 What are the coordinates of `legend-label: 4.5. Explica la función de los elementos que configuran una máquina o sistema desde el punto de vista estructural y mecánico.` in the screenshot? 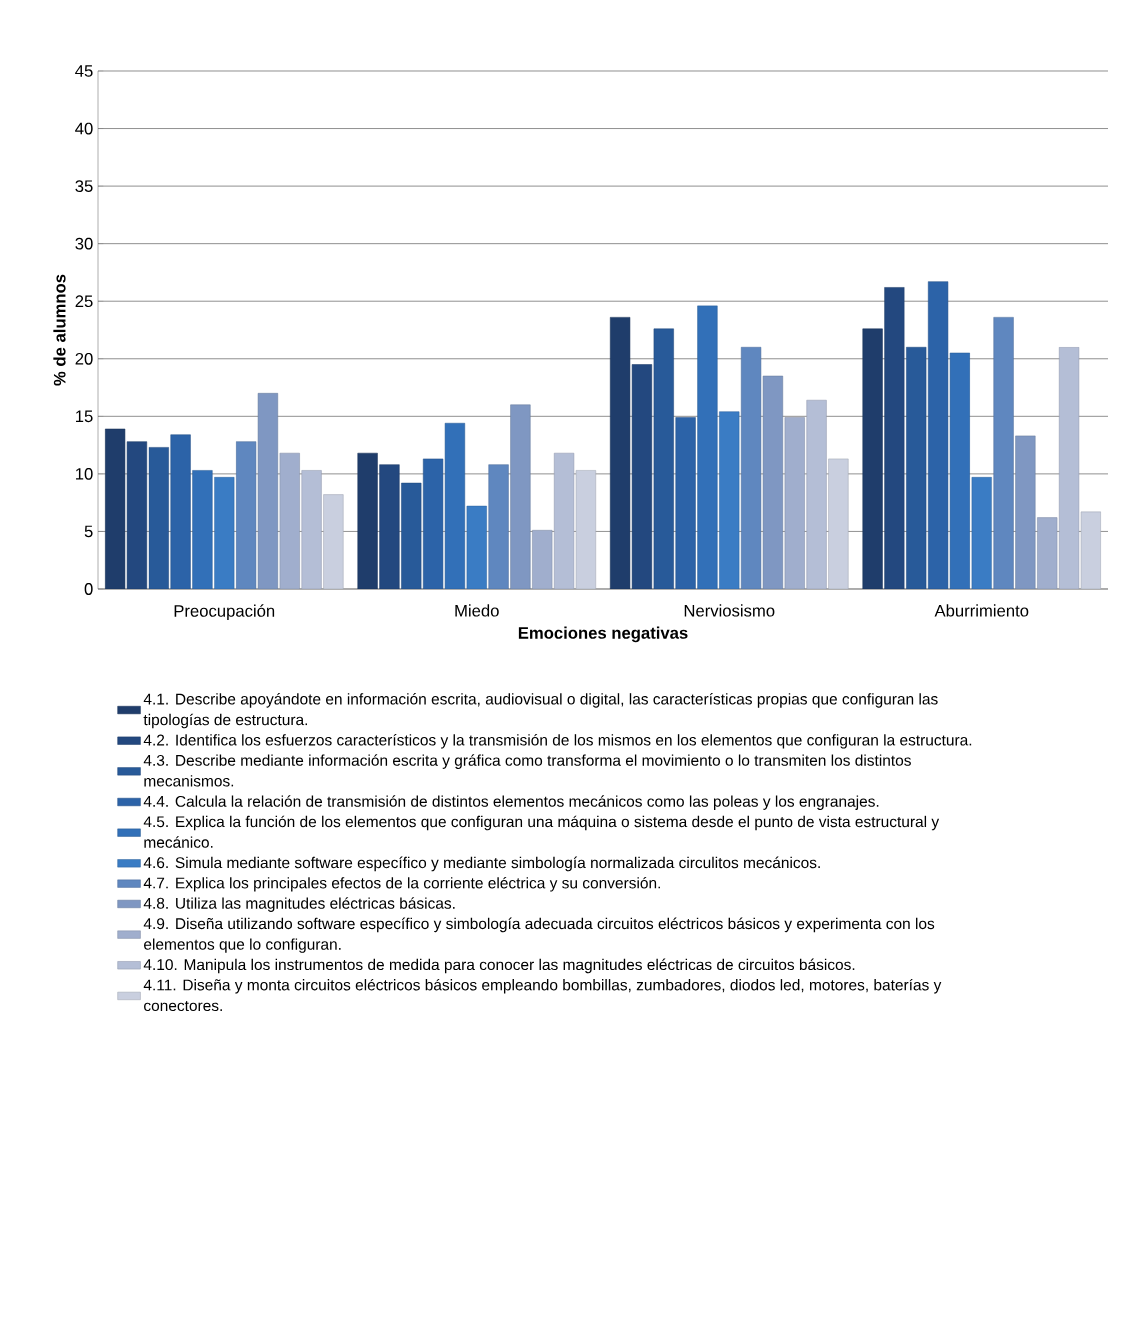 It's located at (541, 831).